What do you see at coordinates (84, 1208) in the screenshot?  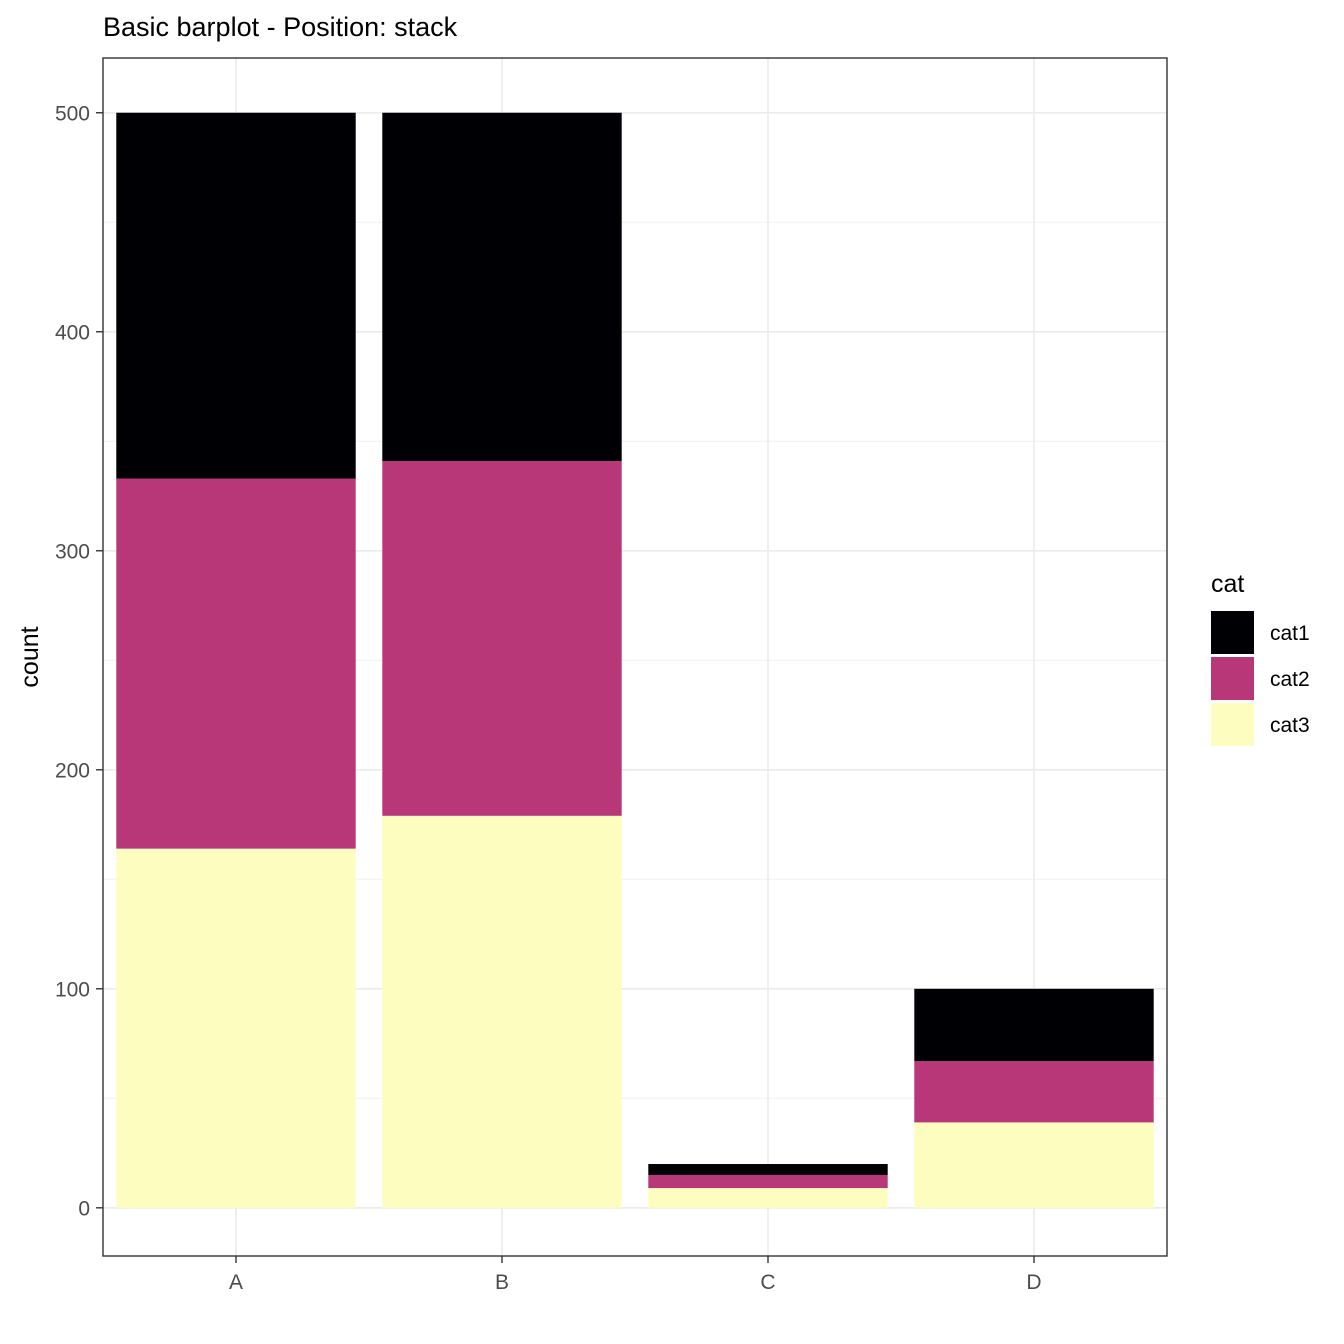 I see `y-tick-label: 0` at bounding box center [84, 1208].